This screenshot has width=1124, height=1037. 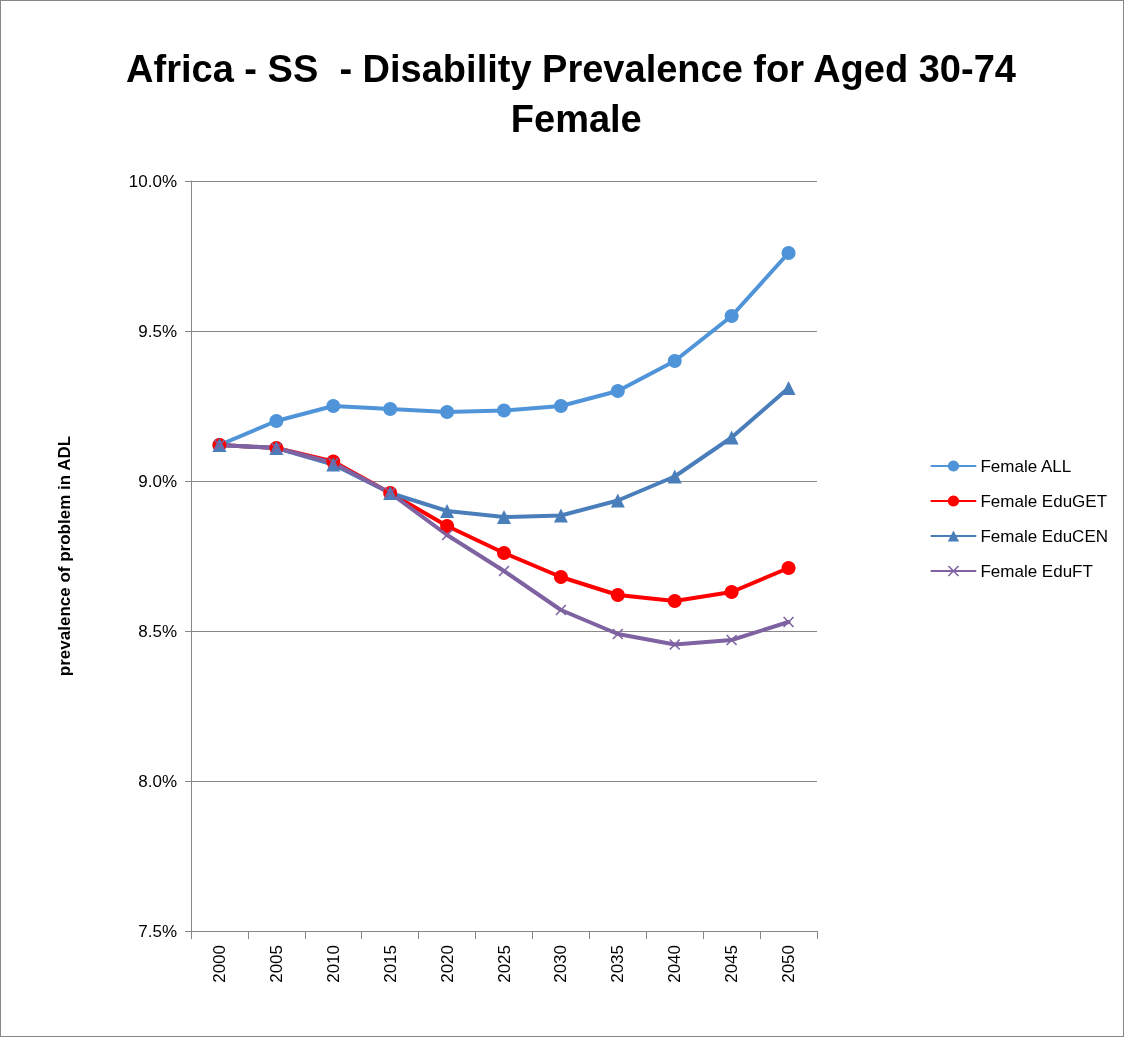 What do you see at coordinates (157, 781) in the screenshot?
I see `y-tick-label: 8.0%` at bounding box center [157, 781].